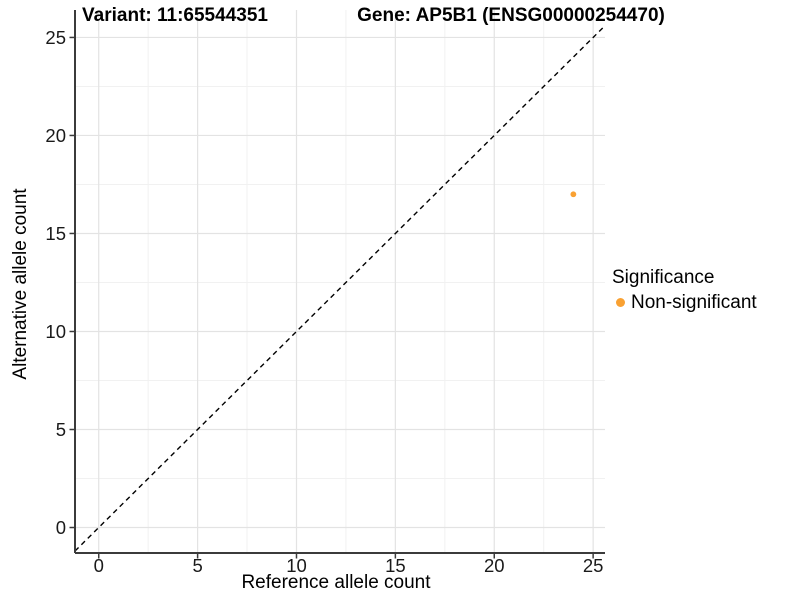  What do you see at coordinates (684, 290) in the screenshot?
I see `legend: Significance Non-significant` at bounding box center [684, 290].